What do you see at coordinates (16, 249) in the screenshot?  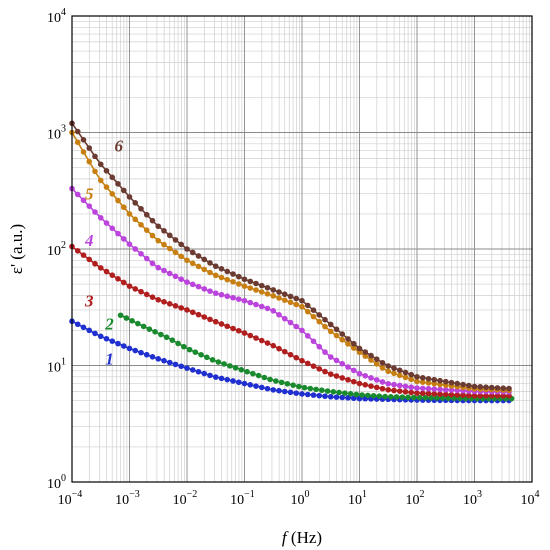 I see `y-axis-label: ε' (a.u.)` at bounding box center [16, 249].